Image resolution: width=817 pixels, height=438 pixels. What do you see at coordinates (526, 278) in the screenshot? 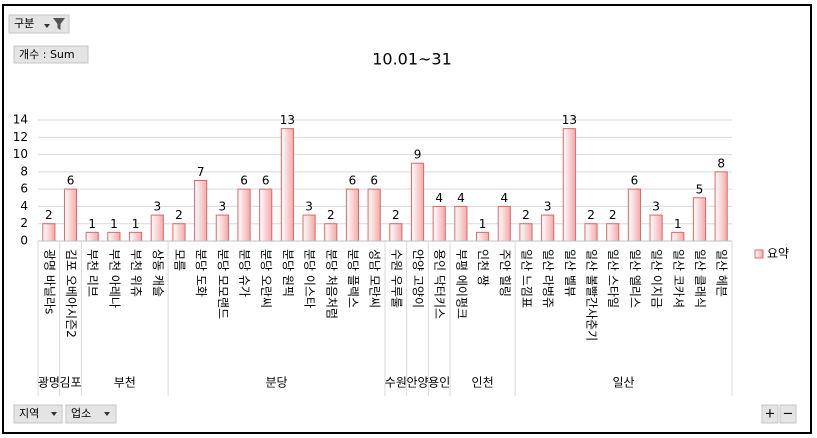
I see `x-tick-label: 일산 느낌표` at bounding box center [526, 278].